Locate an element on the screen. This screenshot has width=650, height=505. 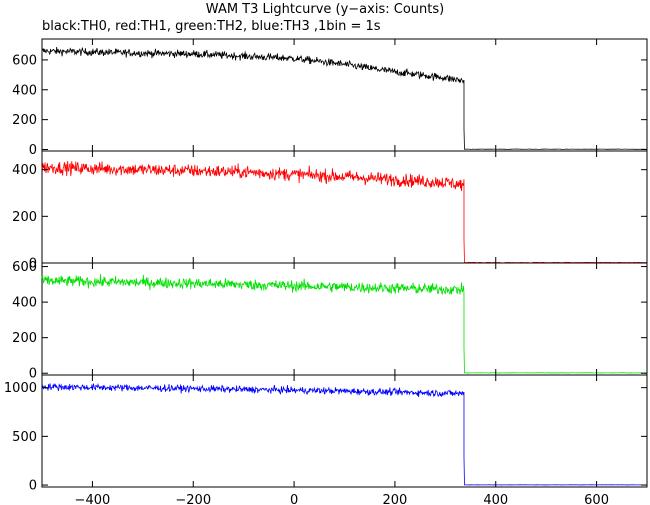
chart-title: WAM T3 Lightcurve (y−axis: Counts) is located at coordinates (325, 9).